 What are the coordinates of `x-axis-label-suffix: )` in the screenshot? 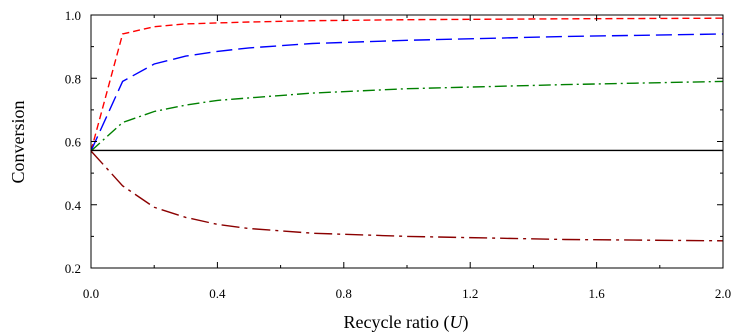 It's located at (465, 322).